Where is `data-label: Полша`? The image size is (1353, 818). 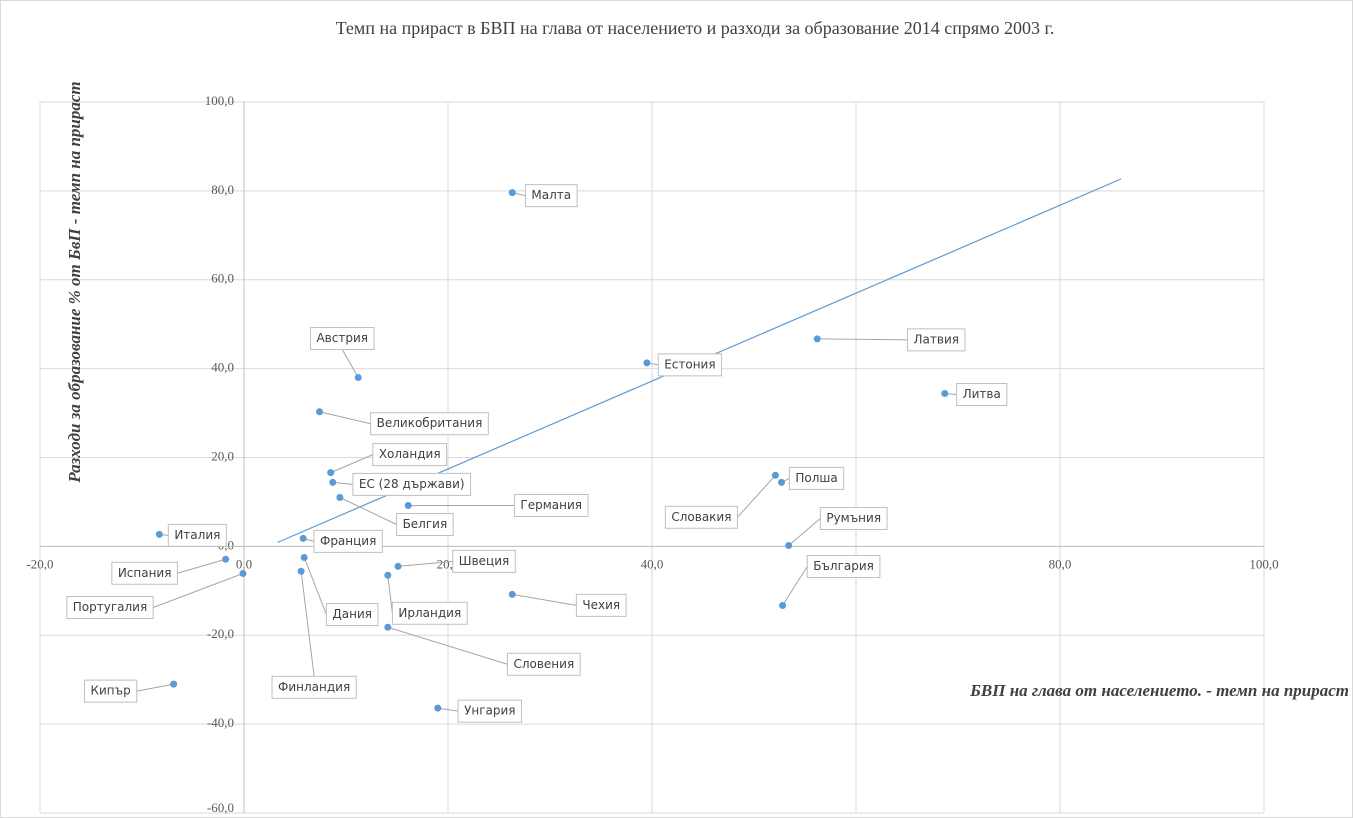
data-label: Полша is located at coordinates (816, 478).